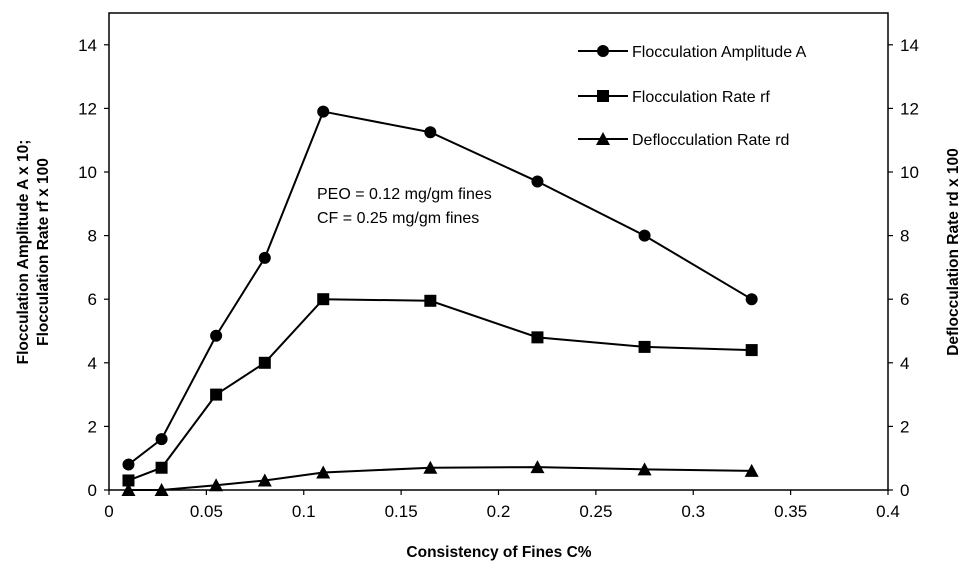 The image size is (965, 567). I want to click on legend-item-flocculation-rate: Flocculation Rate rf, so click(674, 97).